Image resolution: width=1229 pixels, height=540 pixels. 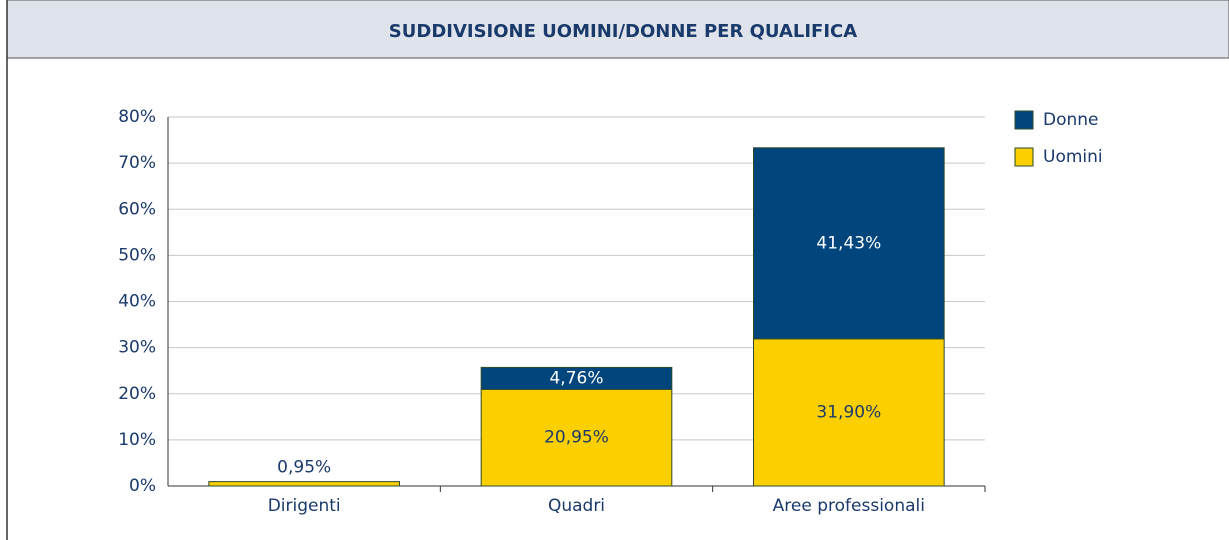 What do you see at coordinates (1073, 157) in the screenshot?
I see `legend-label: Uomini` at bounding box center [1073, 157].